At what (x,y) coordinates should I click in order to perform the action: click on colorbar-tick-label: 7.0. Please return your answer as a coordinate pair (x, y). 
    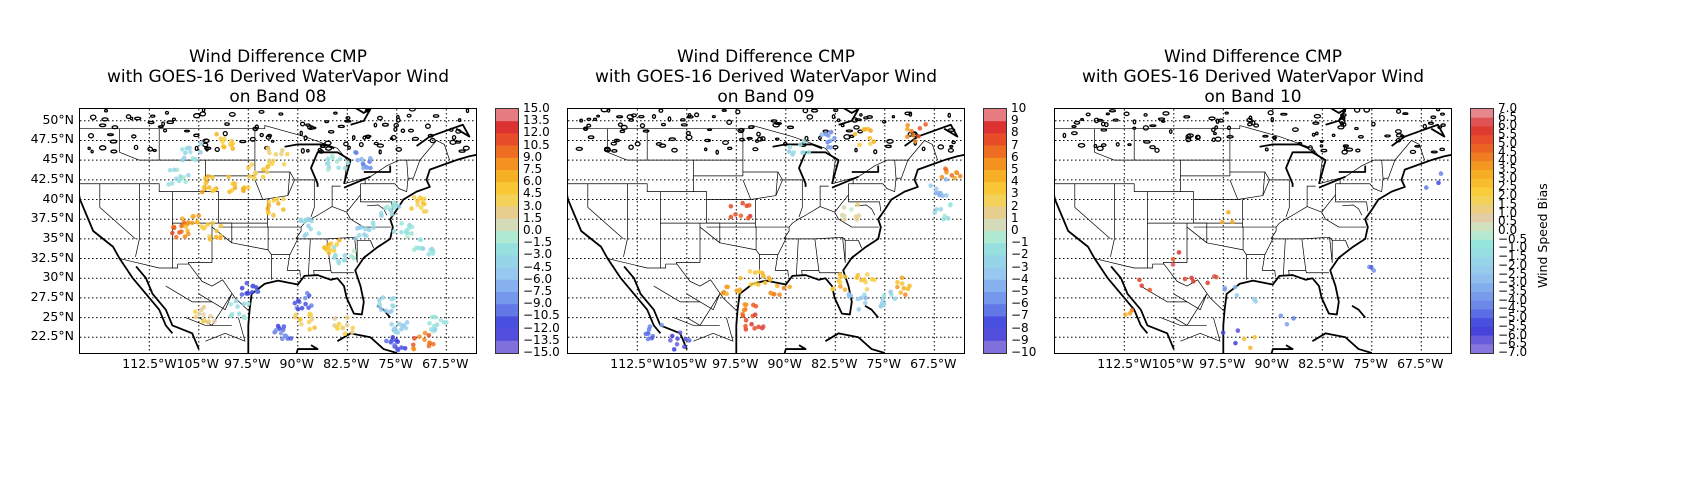
    Looking at the image, I should click on (1508, 108).